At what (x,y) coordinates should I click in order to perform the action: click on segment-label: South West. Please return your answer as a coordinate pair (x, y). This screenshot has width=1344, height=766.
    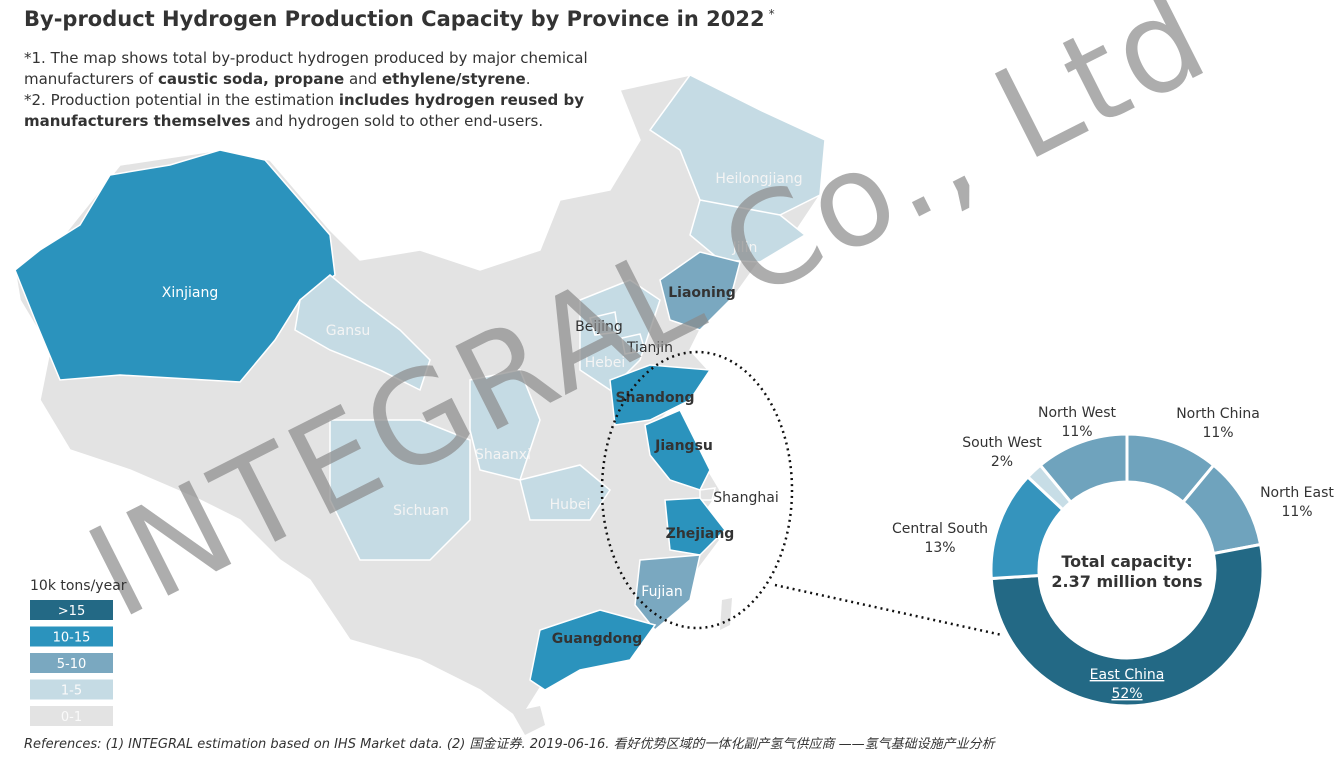
    Looking at the image, I should click on (1002, 443).